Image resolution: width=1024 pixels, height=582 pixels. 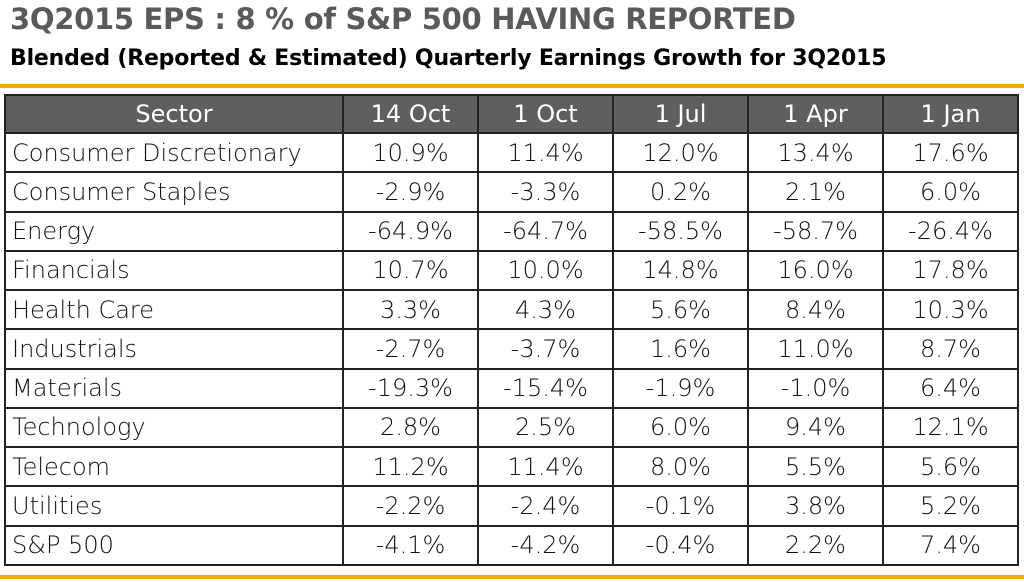 I want to click on growth-value-cell-14-oct: -4.1%, so click(x=410, y=545).